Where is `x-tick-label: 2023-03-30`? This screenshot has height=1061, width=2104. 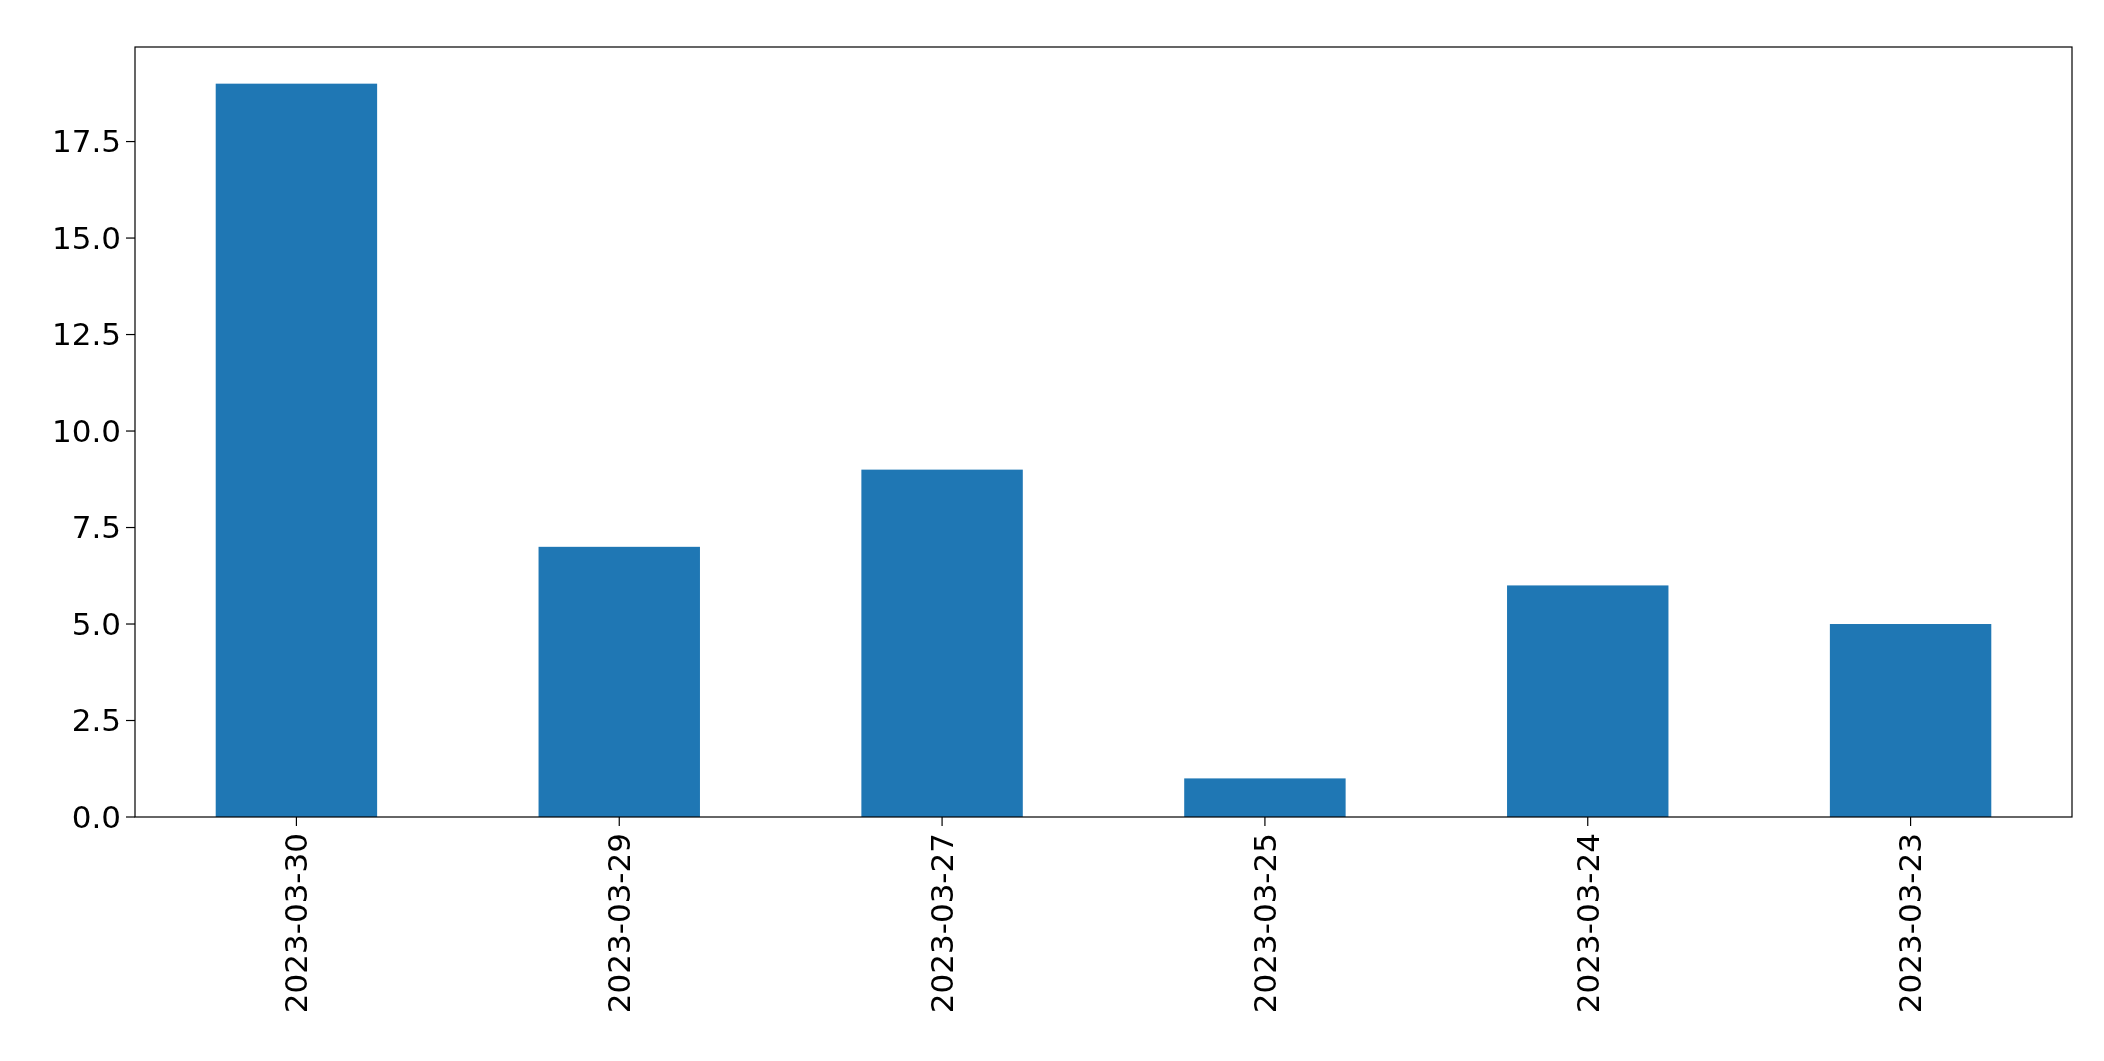
x-tick-label: 2023-03-30 is located at coordinates (296, 923).